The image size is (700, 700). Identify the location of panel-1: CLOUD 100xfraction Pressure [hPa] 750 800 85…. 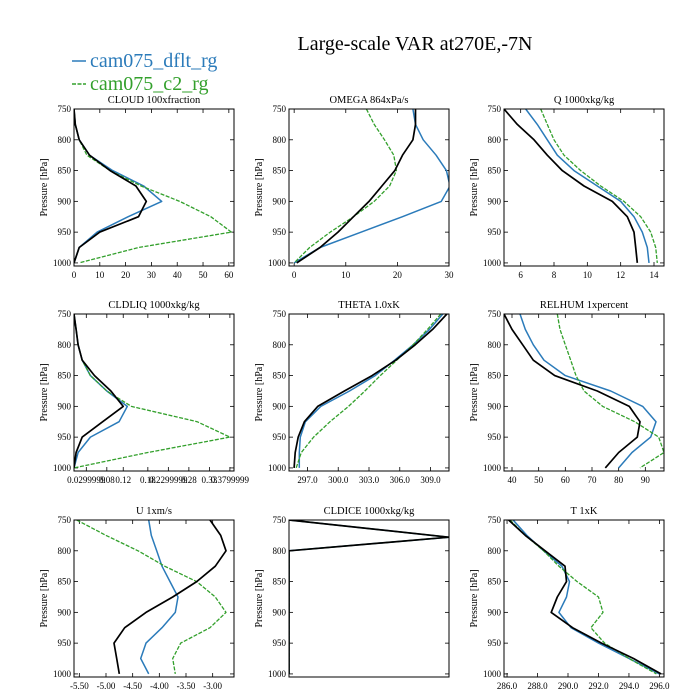
(137, 187).